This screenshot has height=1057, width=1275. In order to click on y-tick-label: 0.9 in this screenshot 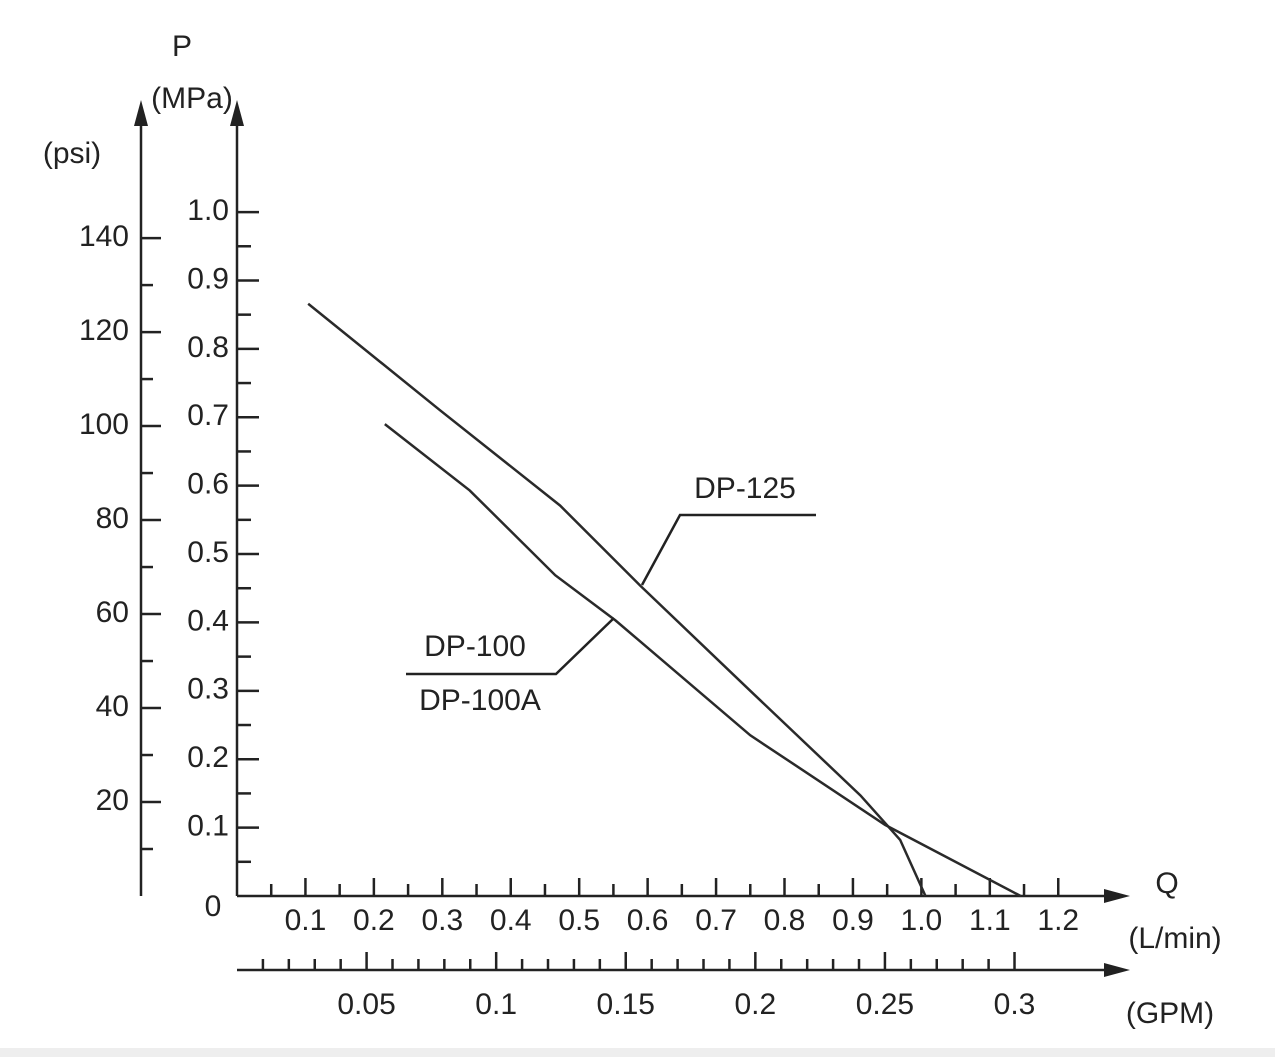, I will do `click(208, 278)`.